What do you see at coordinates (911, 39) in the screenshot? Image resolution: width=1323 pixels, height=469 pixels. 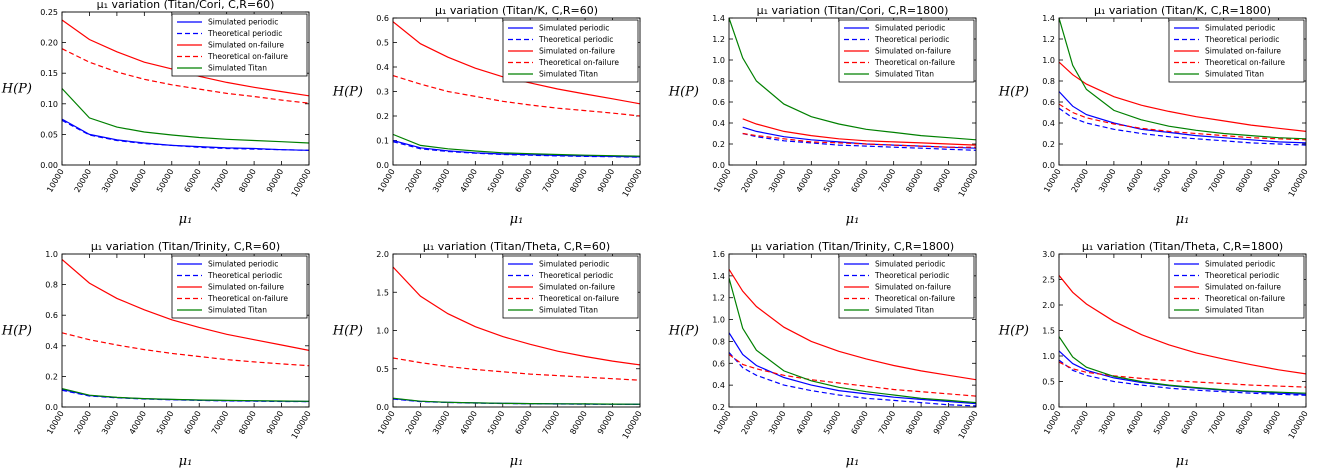 I see `legend-entry: Theoretical periodic` at bounding box center [911, 39].